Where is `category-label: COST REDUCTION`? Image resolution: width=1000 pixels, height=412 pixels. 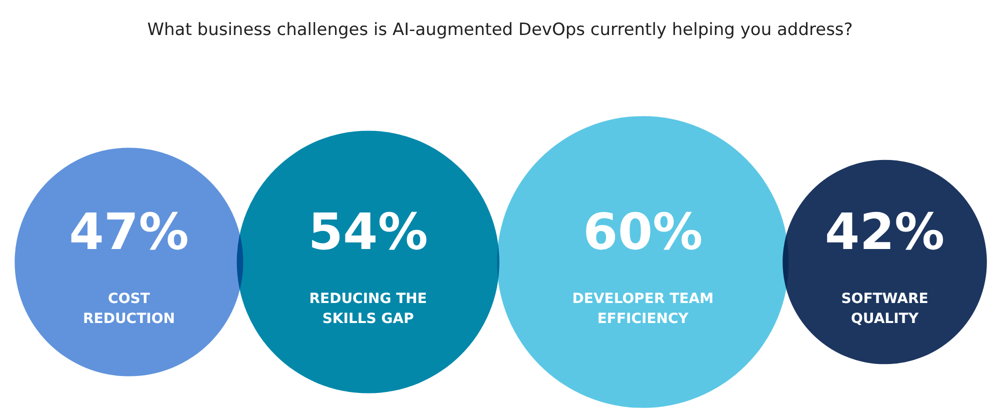
category-label: COST REDUCTION is located at coordinates (128, 309).